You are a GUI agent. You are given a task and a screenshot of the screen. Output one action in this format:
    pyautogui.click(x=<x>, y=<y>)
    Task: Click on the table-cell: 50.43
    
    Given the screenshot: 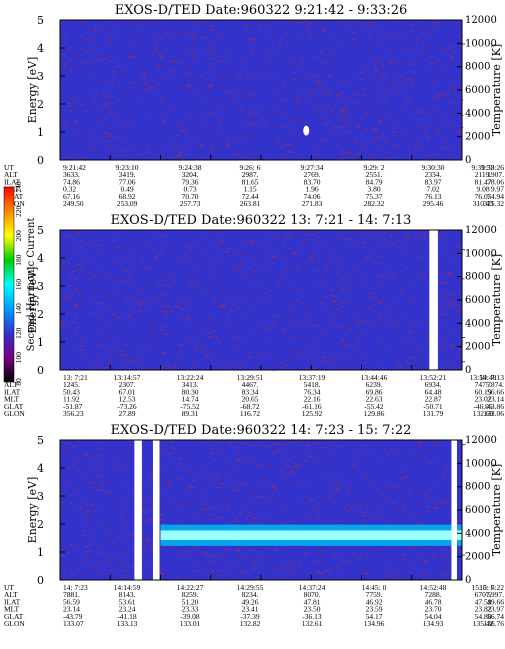 What is the action you would take?
    pyautogui.click(x=71, y=391)
    